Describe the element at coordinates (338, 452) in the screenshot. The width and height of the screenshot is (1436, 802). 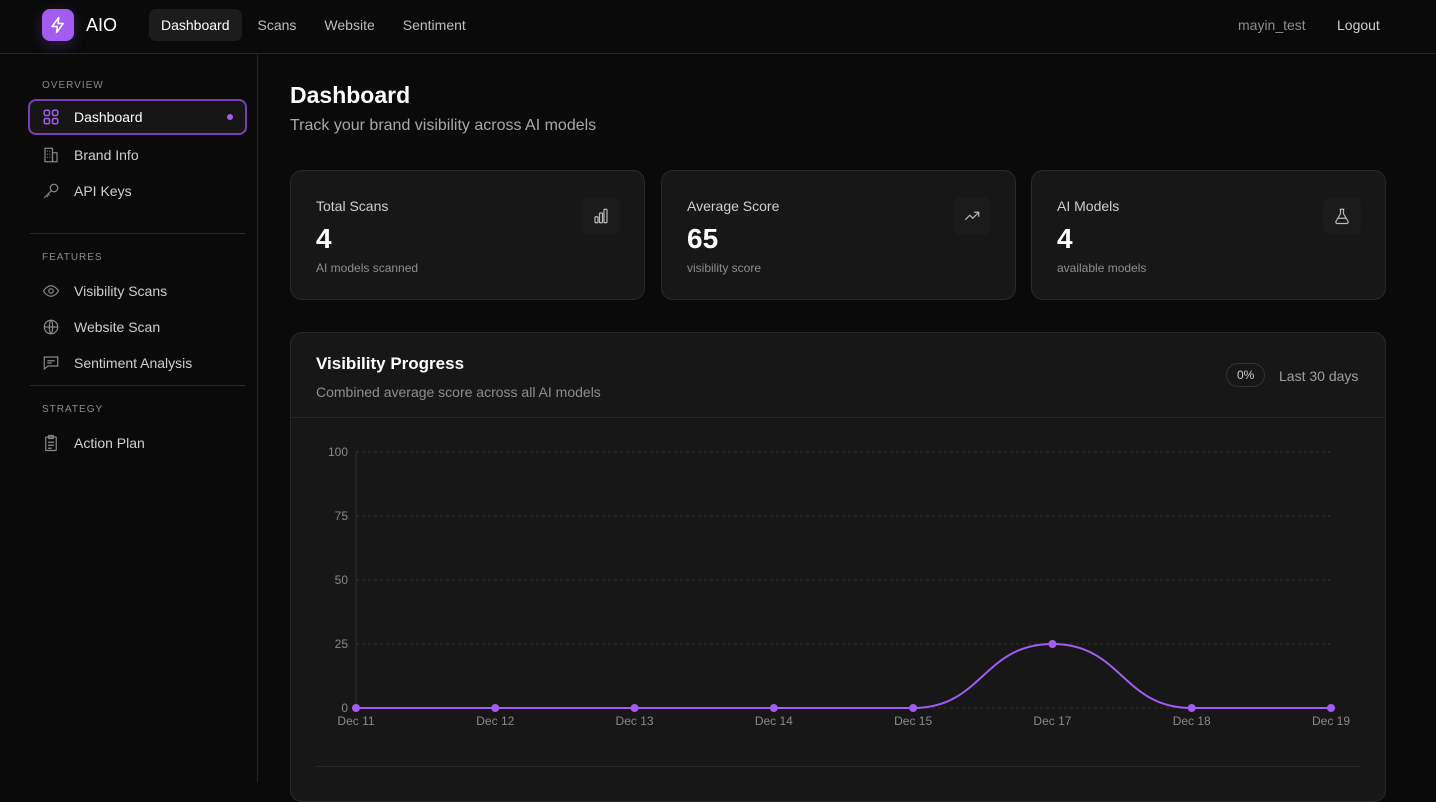
I see `y-tick-label: 100` at that location.